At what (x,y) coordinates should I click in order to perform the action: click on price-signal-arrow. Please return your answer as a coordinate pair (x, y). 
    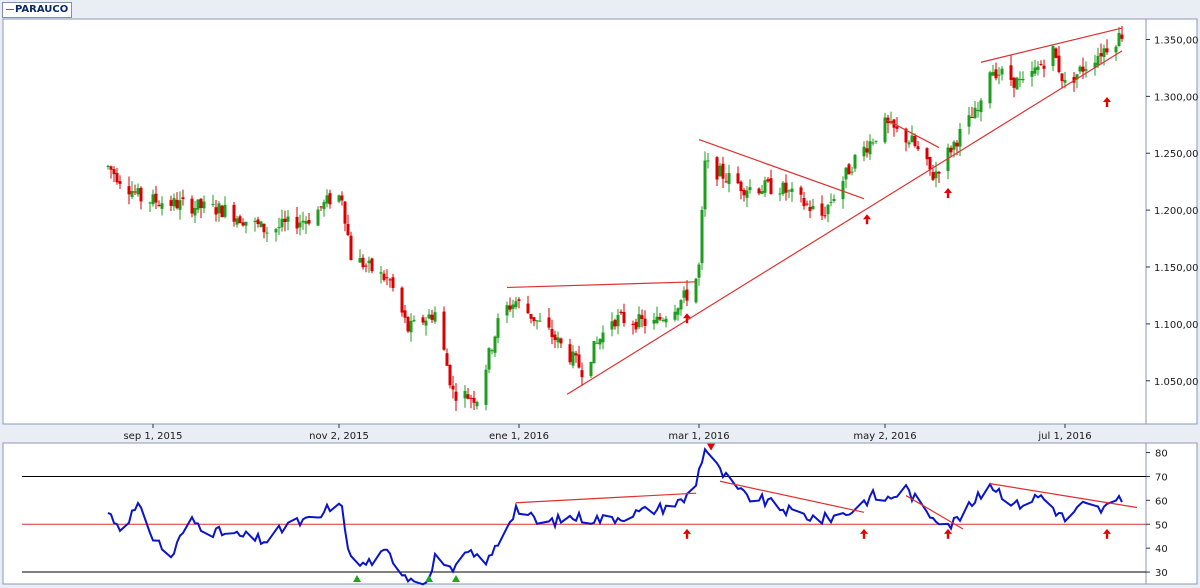
    Looking at the image, I should click on (948, 193).